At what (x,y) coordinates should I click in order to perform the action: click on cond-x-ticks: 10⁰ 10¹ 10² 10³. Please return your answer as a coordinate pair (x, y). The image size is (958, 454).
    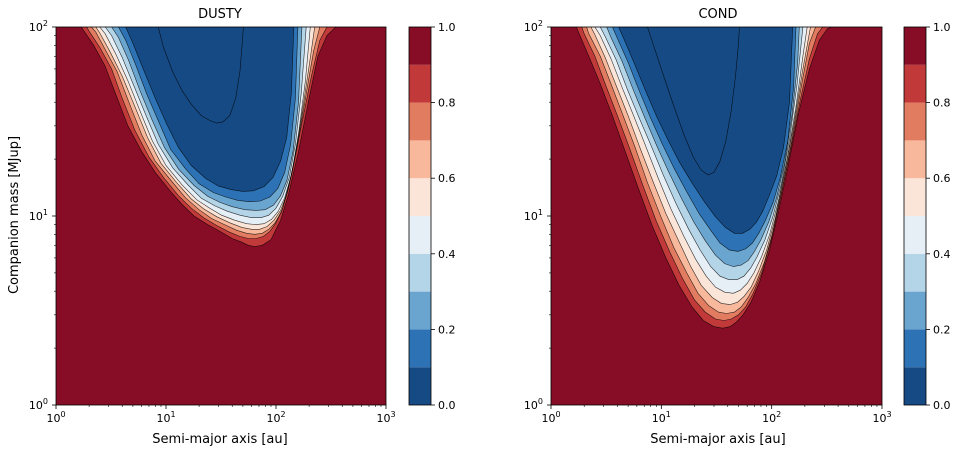
    Looking at the image, I should click on (716, 415).